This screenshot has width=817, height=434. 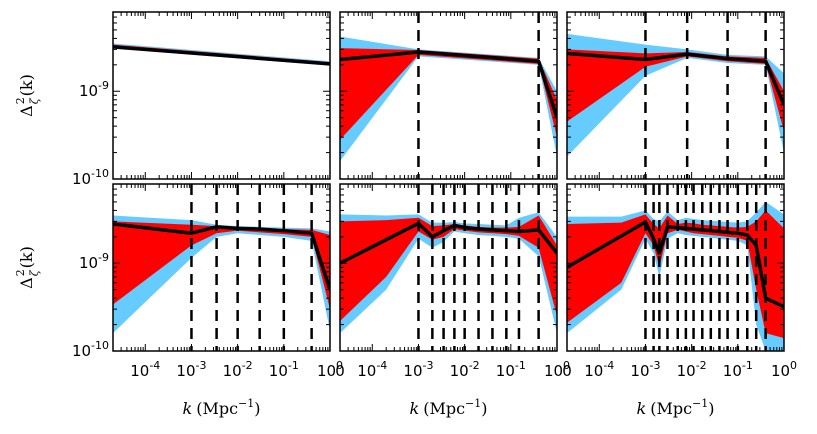 What do you see at coordinates (566, 365) in the screenshot?
I see `x-tick-label-exp: 0` at bounding box center [566, 365].